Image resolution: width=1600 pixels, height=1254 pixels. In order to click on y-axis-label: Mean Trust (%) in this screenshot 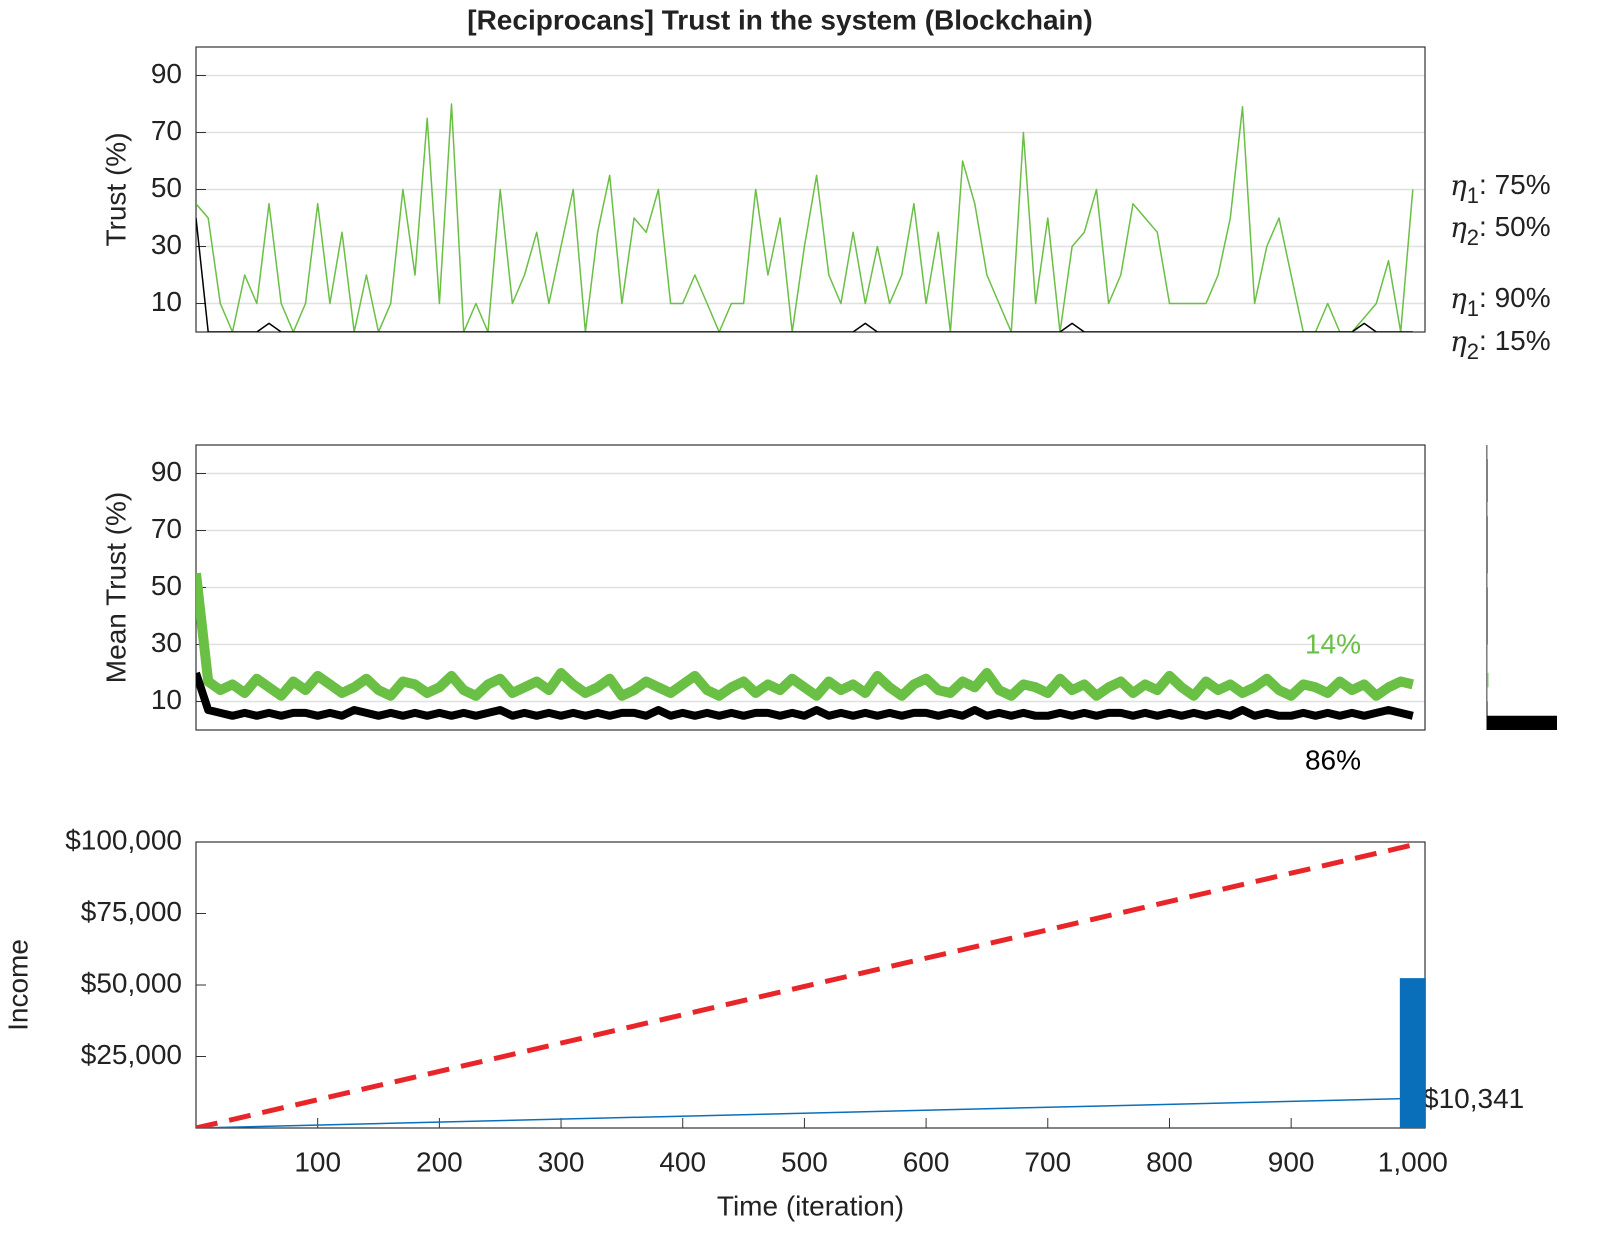, I will do `click(115, 587)`.